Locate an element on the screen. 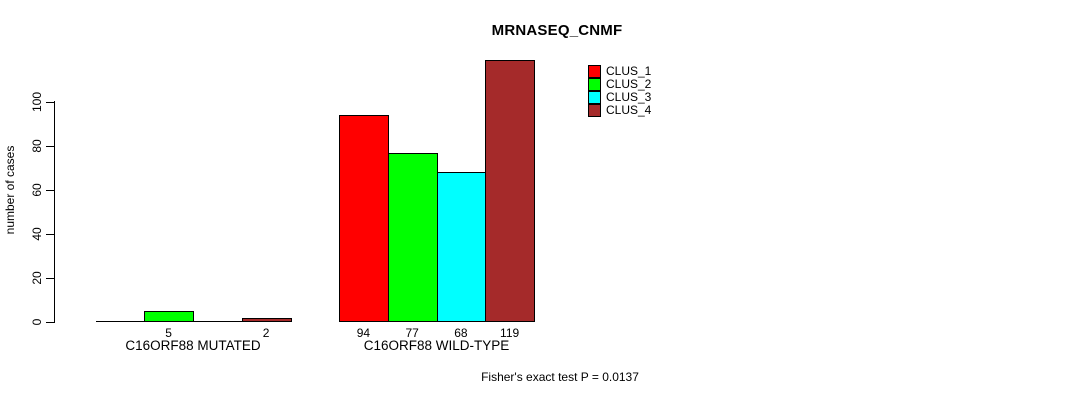 This screenshot has height=400, width=1090. legend-item: CLUS_1 is located at coordinates (619, 71).